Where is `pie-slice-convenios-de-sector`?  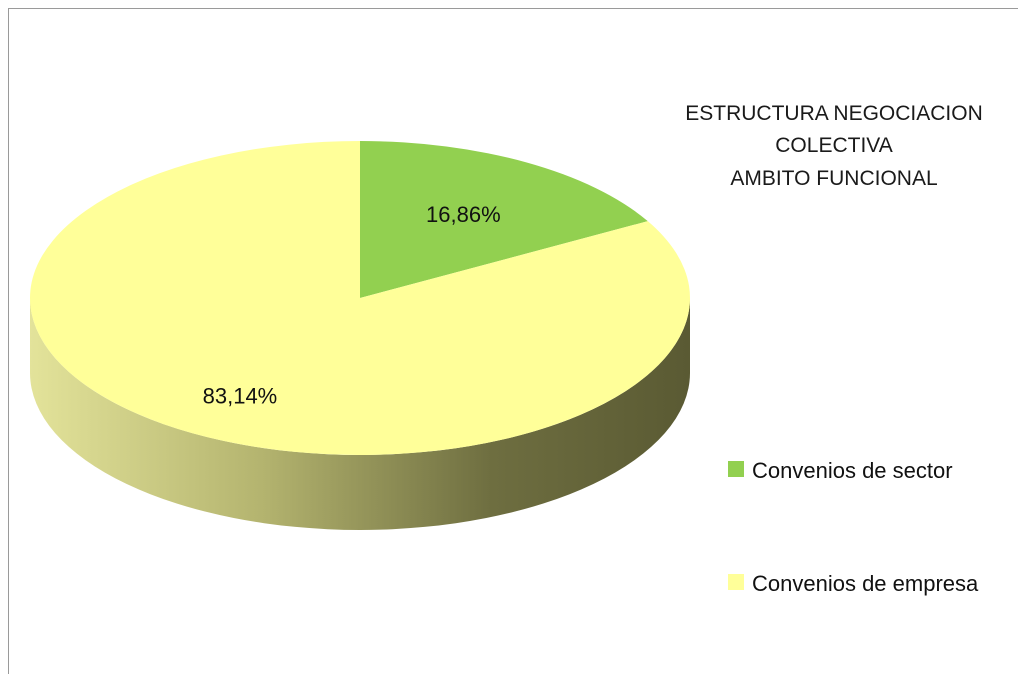 pie-slice-convenios-de-sector is located at coordinates (504, 219).